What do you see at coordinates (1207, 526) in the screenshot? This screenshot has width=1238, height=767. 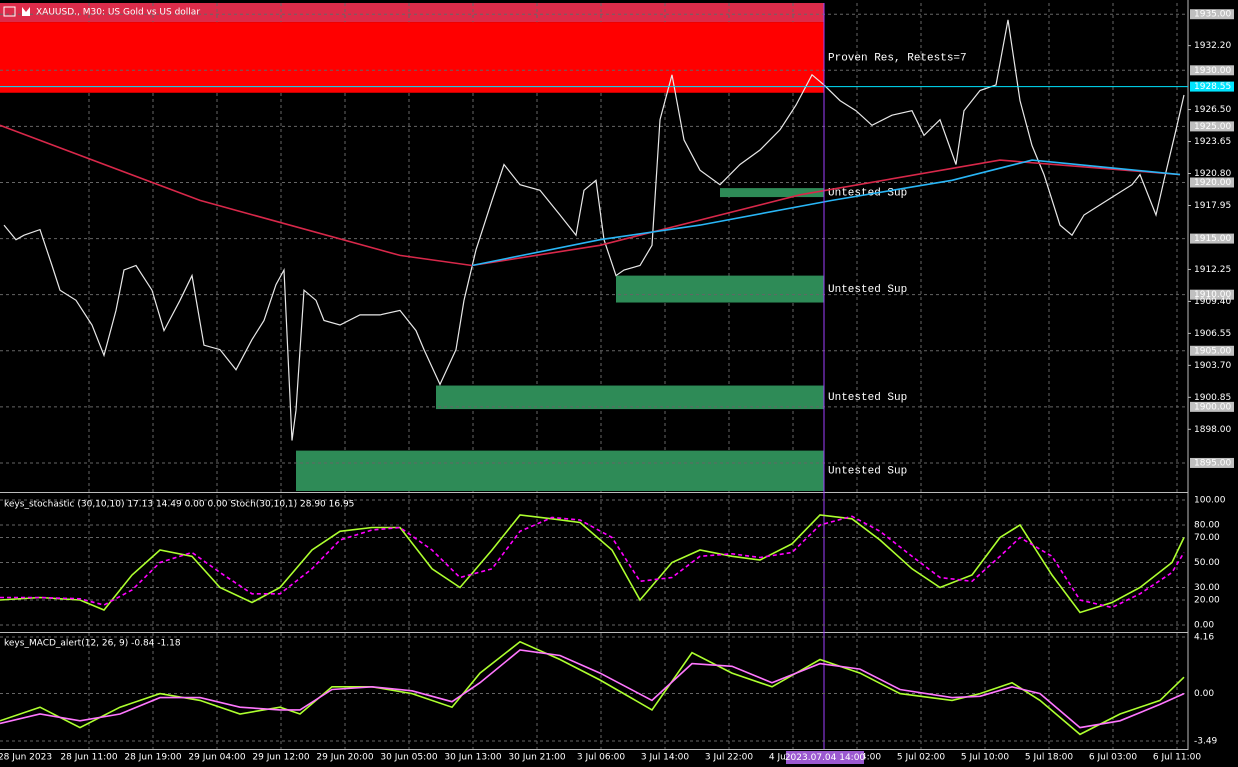 I see `y-tick-label: 80.00` at bounding box center [1207, 526].